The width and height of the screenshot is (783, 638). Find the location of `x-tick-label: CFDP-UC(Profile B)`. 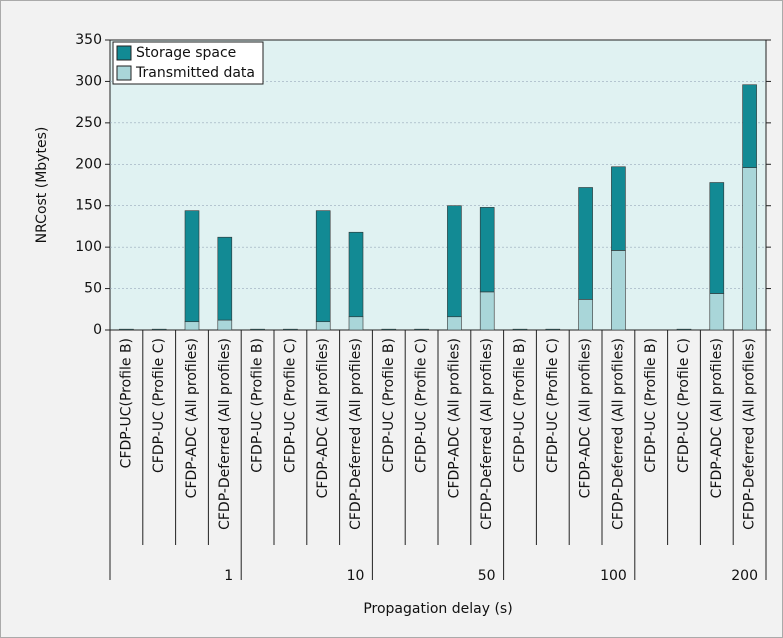

x-tick-label: CFDP-UC(Profile B) is located at coordinates (126, 403).